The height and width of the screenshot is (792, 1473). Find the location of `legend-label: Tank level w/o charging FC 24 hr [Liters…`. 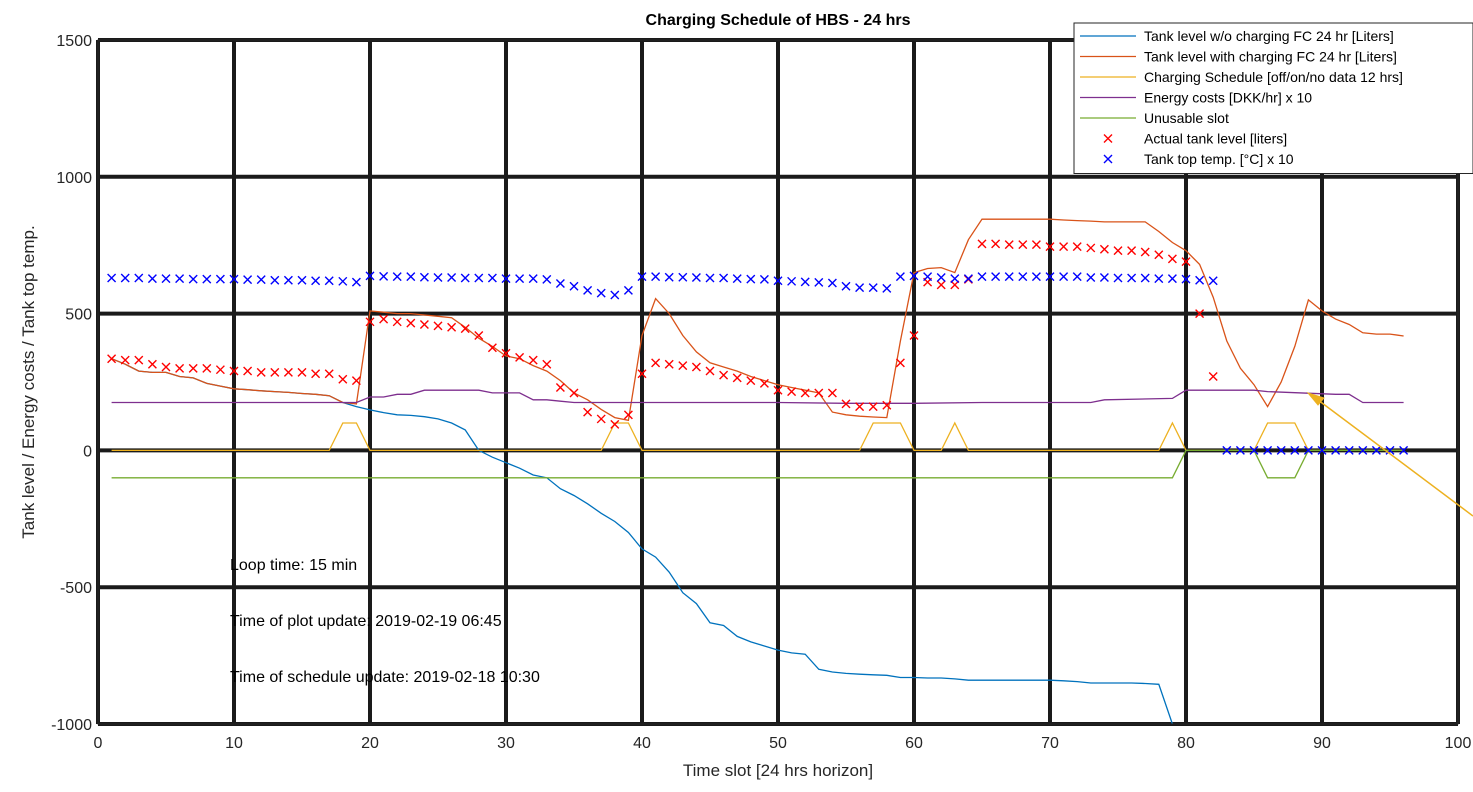

legend-label: Tank level w/o charging FC 24 hr [Liters… is located at coordinates (1269, 36).